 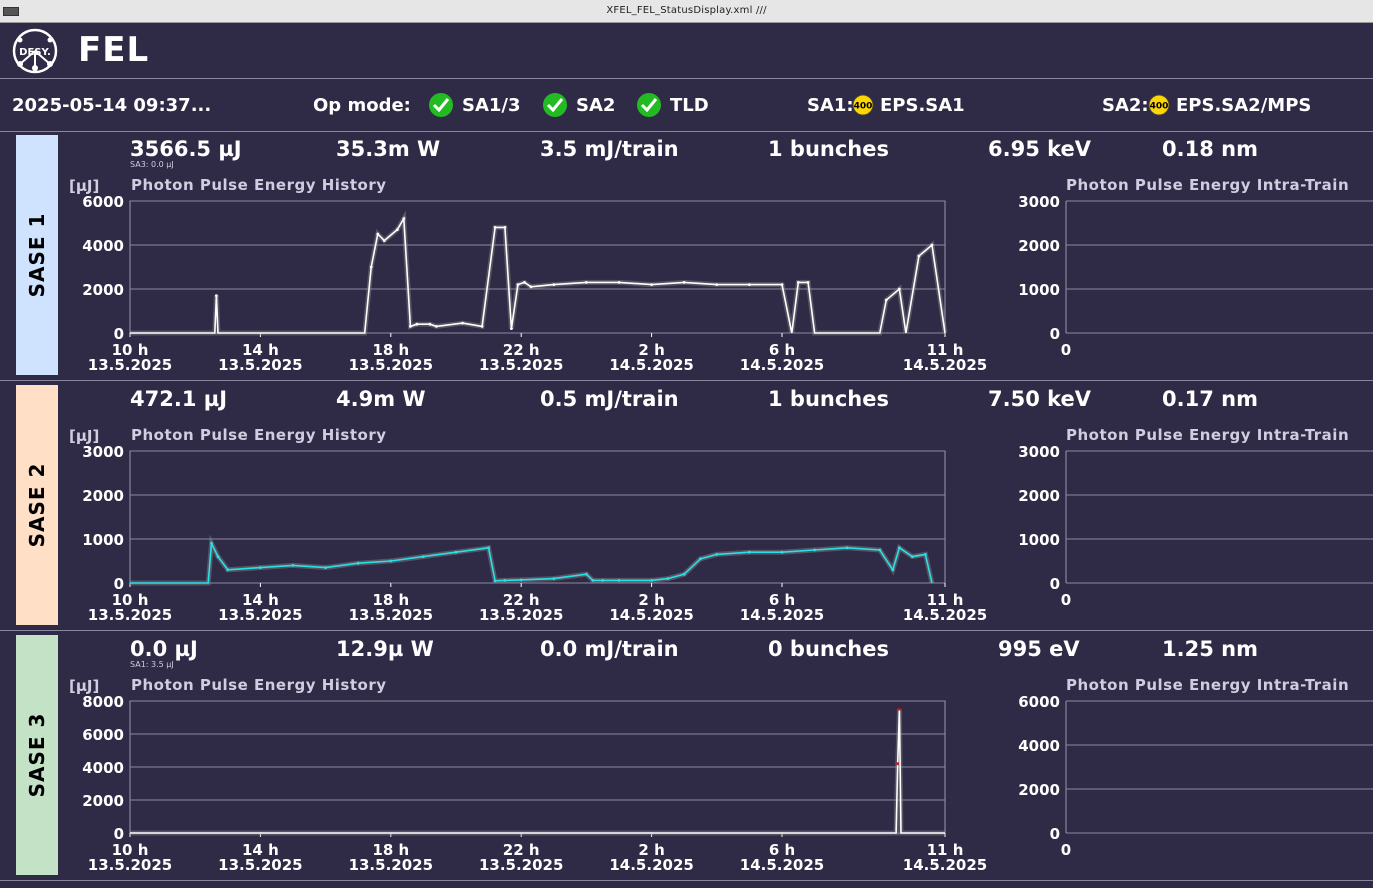 I want to click on sa1-eps: EPS.SA1, so click(x=922, y=105).